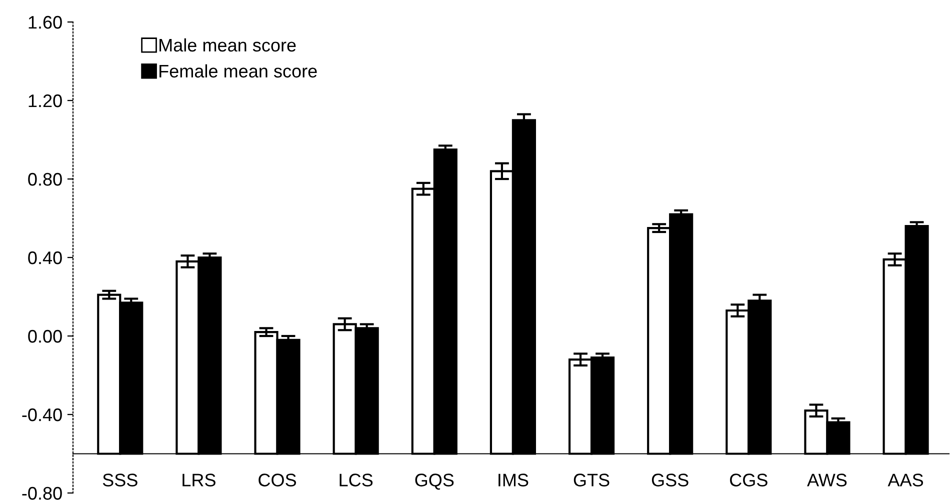 The height and width of the screenshot is (500, 951). What do you see at coordinates (749, 480) in the screenshot?
I see `x-tick-label: CGS` at bounding box center [749, 480].